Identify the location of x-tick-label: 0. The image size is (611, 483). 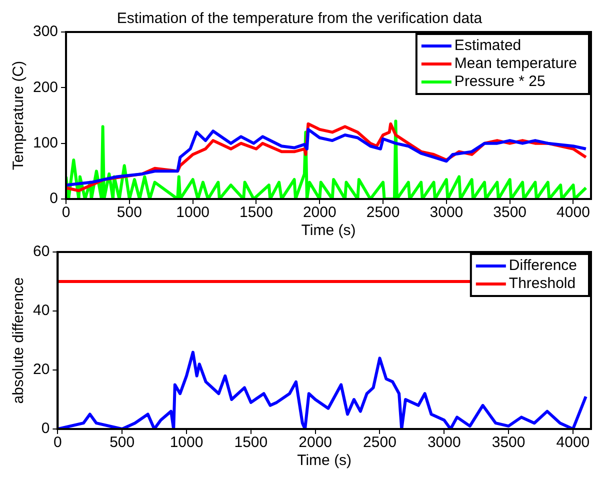
(66, 213).